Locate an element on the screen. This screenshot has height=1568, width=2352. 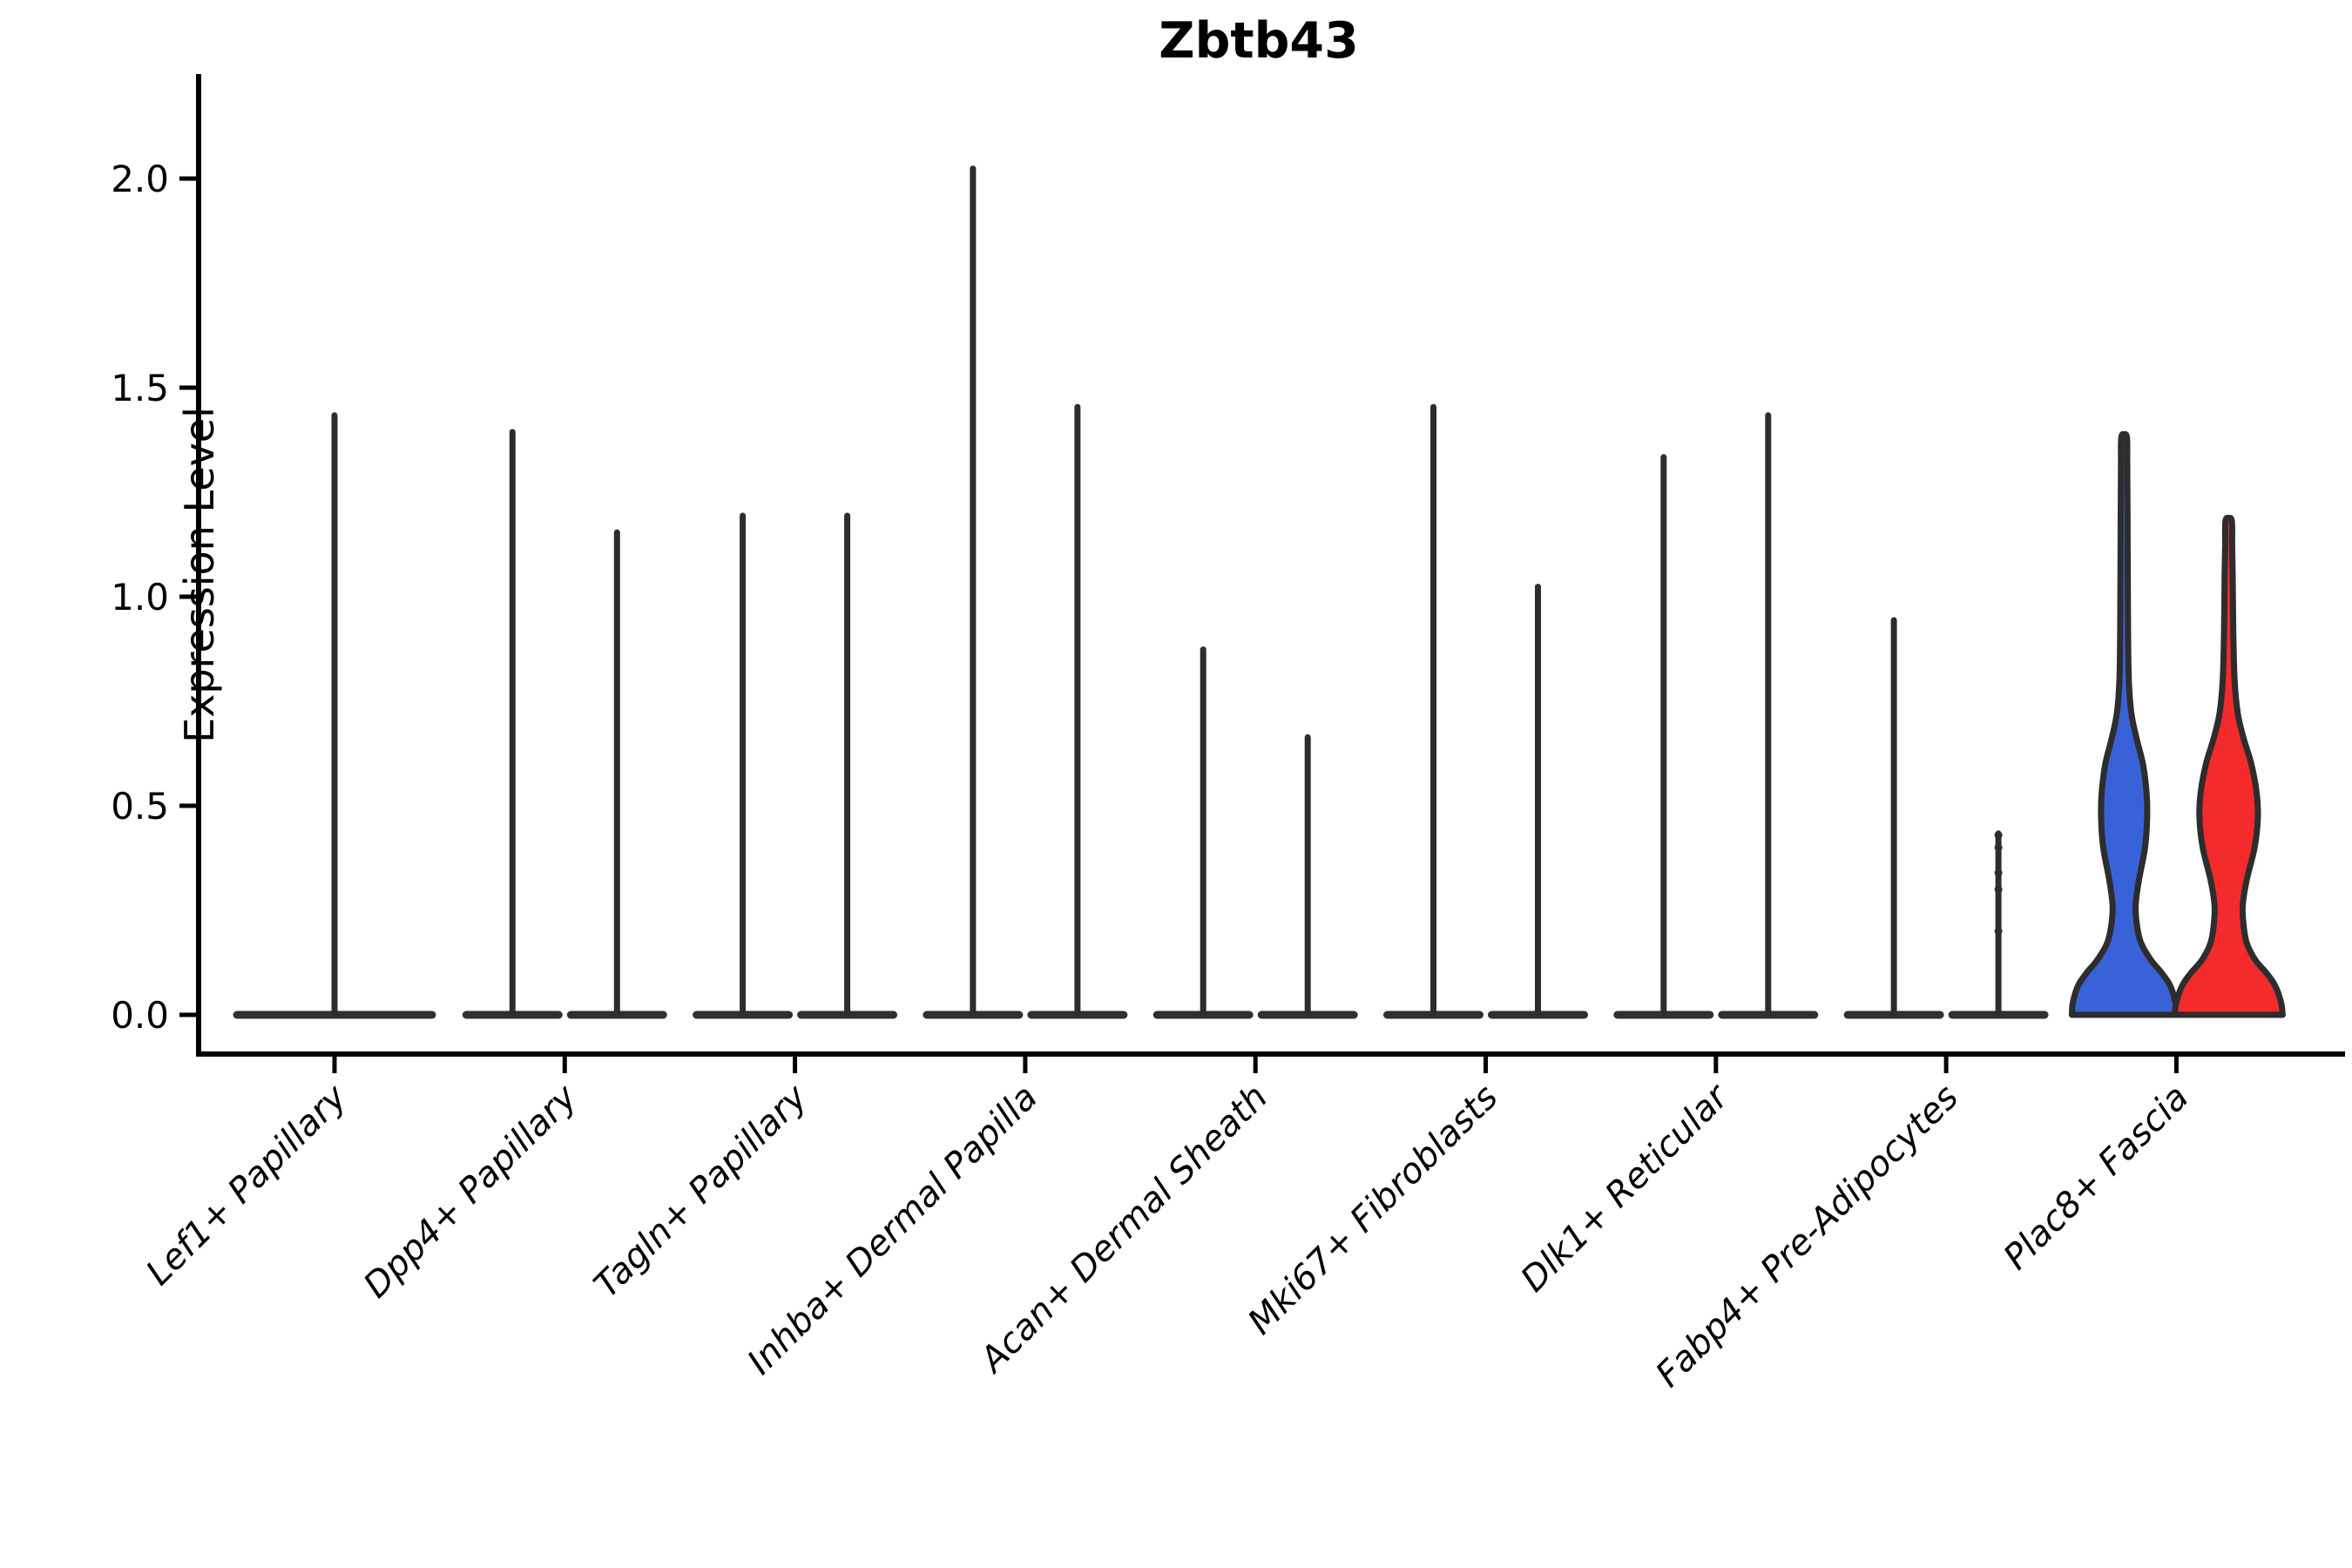
x-tick-label: Dlk1+ Reticular is located at coordinates (1625, 1188).